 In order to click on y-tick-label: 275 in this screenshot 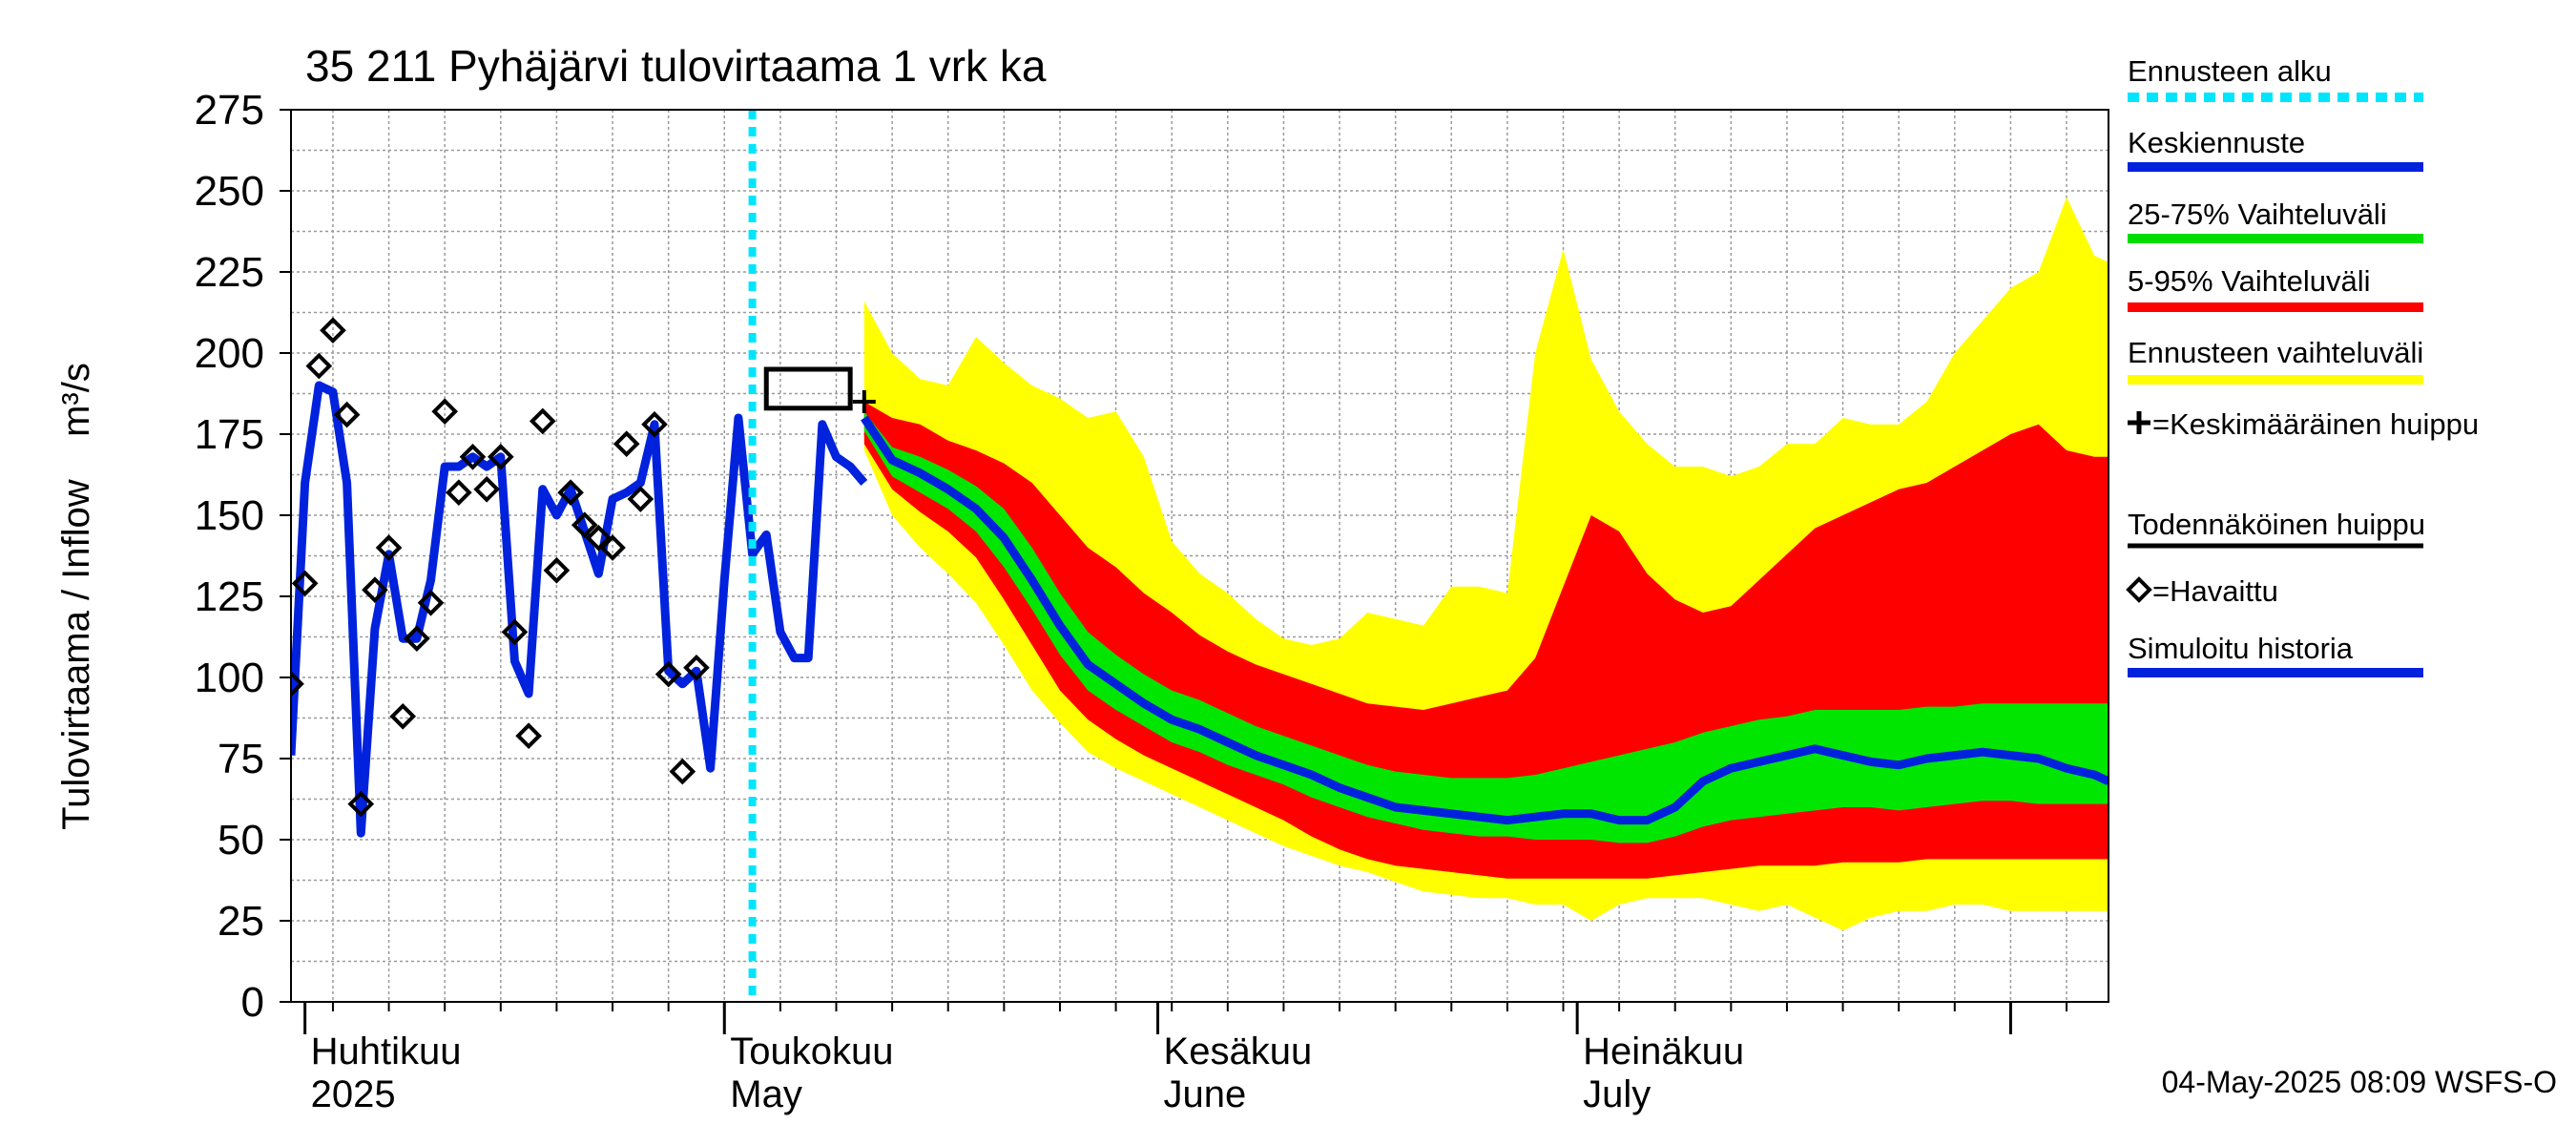, I will do `click(229, 110)`.